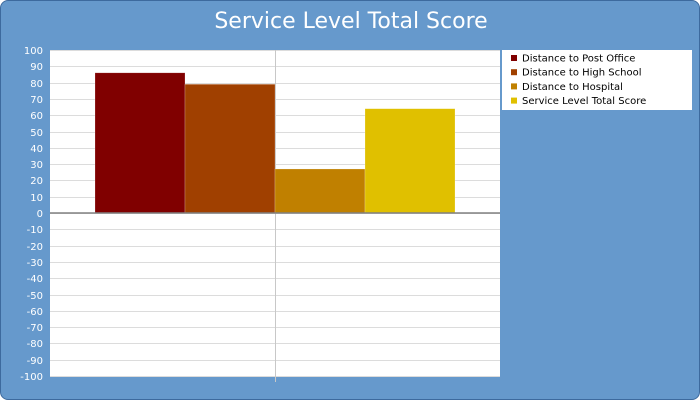  I want to click on y-tick-label: 80, so click(36, 84).